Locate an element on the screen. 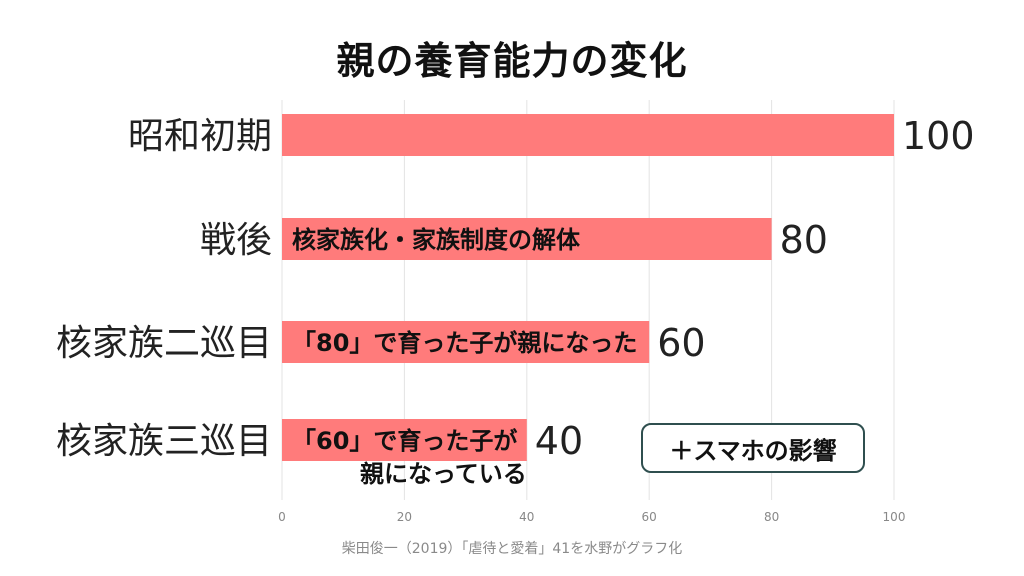  x-tick-label: 80 is located at coordinates (771, 517).